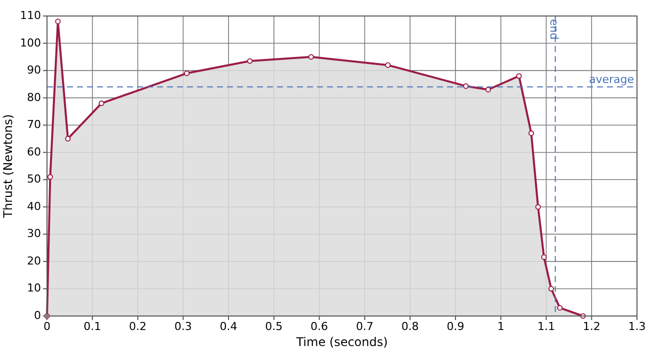 The width and height of the screenshot is (650, 350). I want to click on y-tick-label: 90, so click(34, 70).